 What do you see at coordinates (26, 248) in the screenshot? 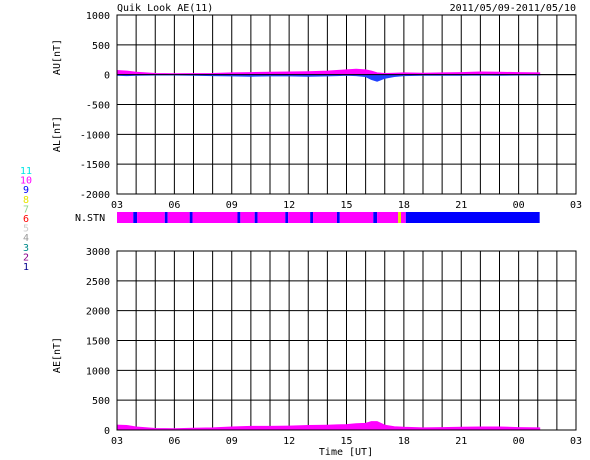
I see `legend-entry: 3` at bounding box center [26, 248].